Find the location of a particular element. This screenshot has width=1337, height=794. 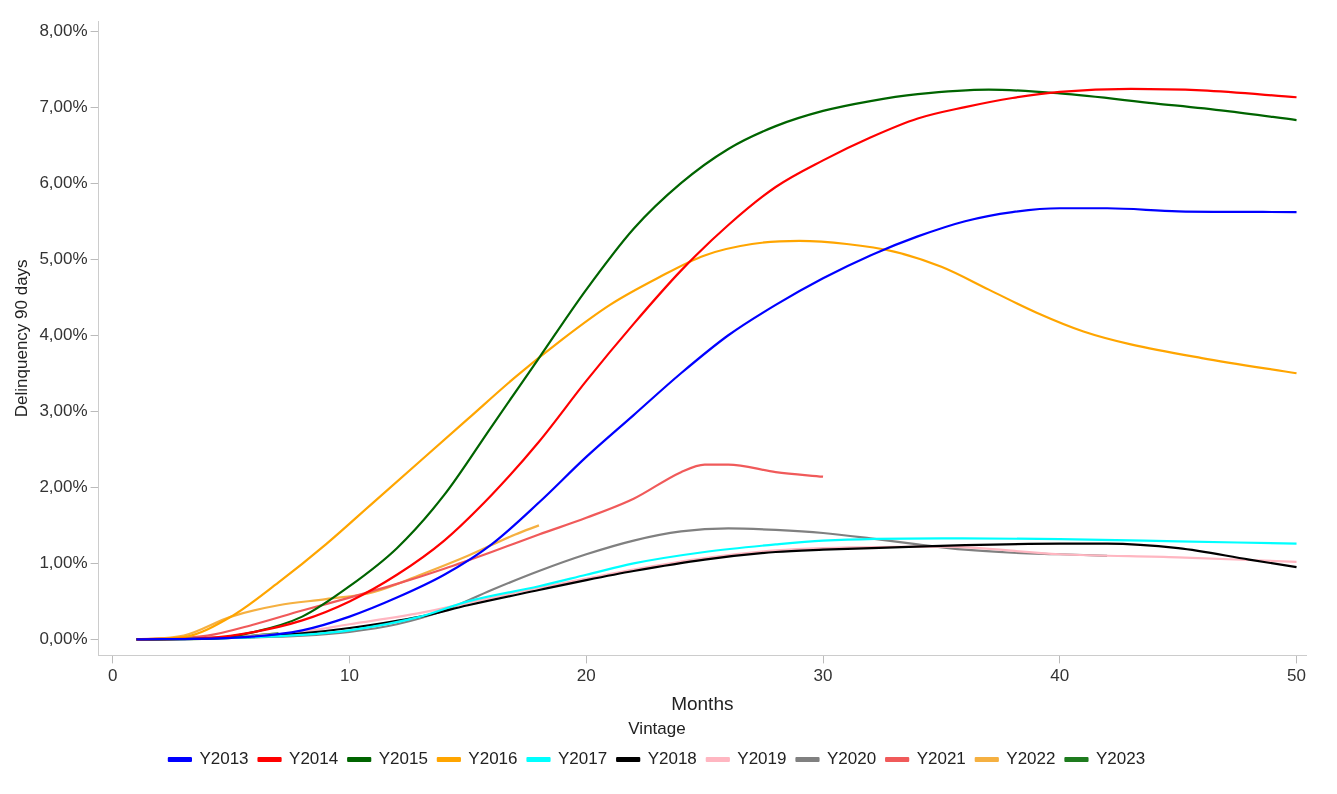

y-tick-label: 3,00% is located at coordinates (63, 410).